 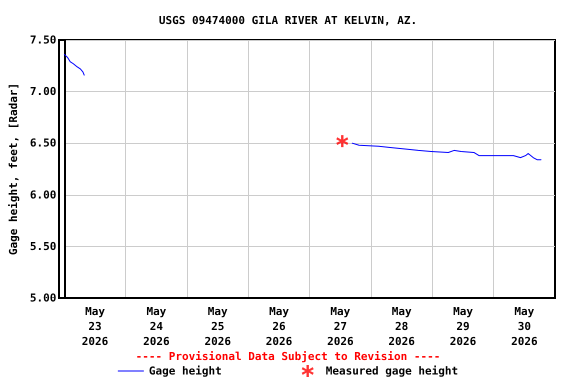 I want to click on legend-label: Measured gage height, so click(x=392, y=371).